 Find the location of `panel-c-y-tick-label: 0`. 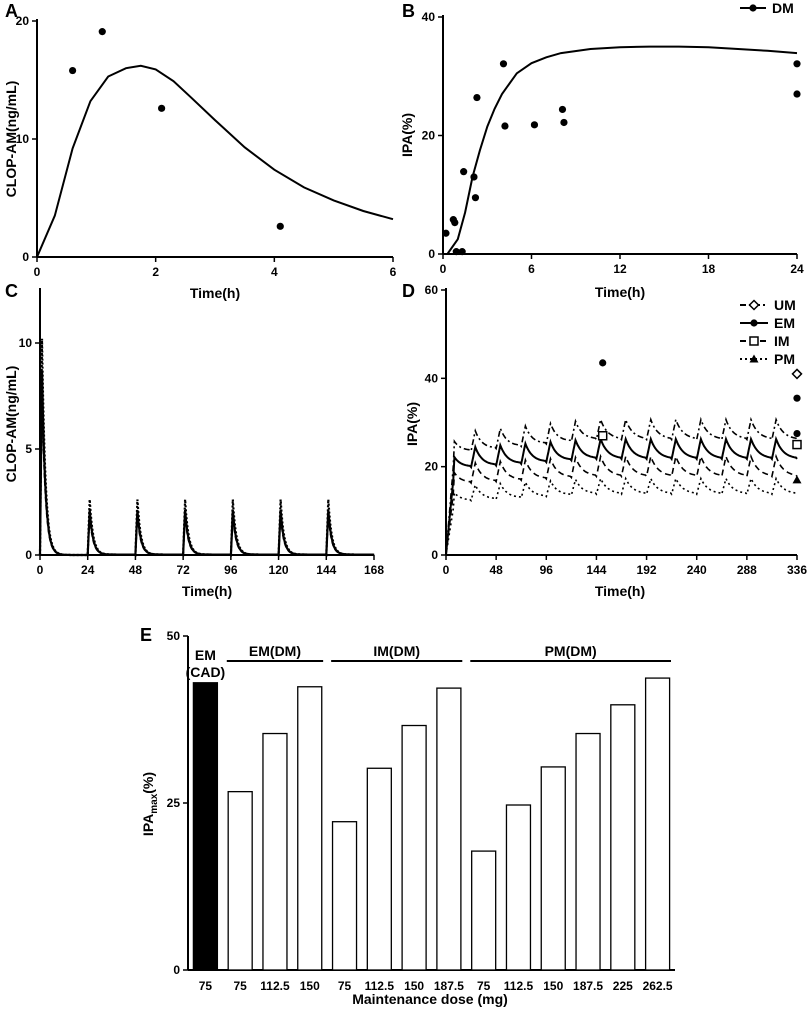

panel-c-y-tick-label: 0 is located at coordinates (28, 555).